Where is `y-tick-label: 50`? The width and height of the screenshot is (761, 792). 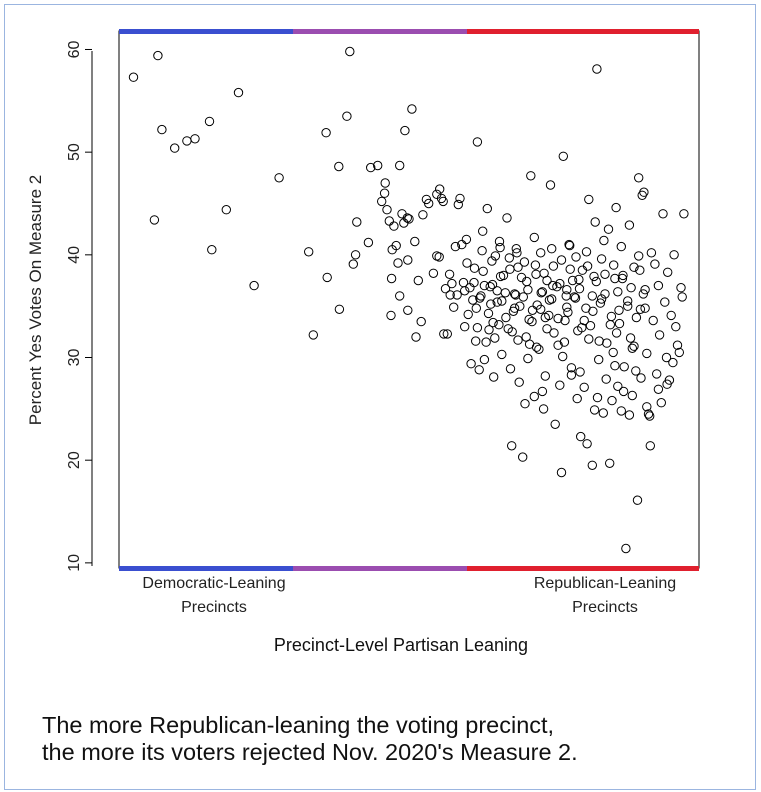 y-tick-label: 50 is located at coordinates (74, 152).